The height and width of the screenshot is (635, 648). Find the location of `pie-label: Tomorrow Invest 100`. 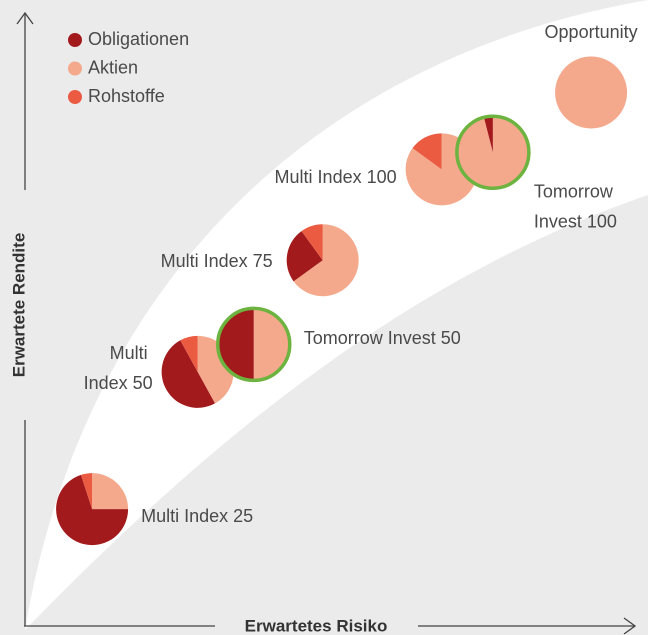

pie-label: Tomorrow Invest 100 is located at coordinates (576, 206).